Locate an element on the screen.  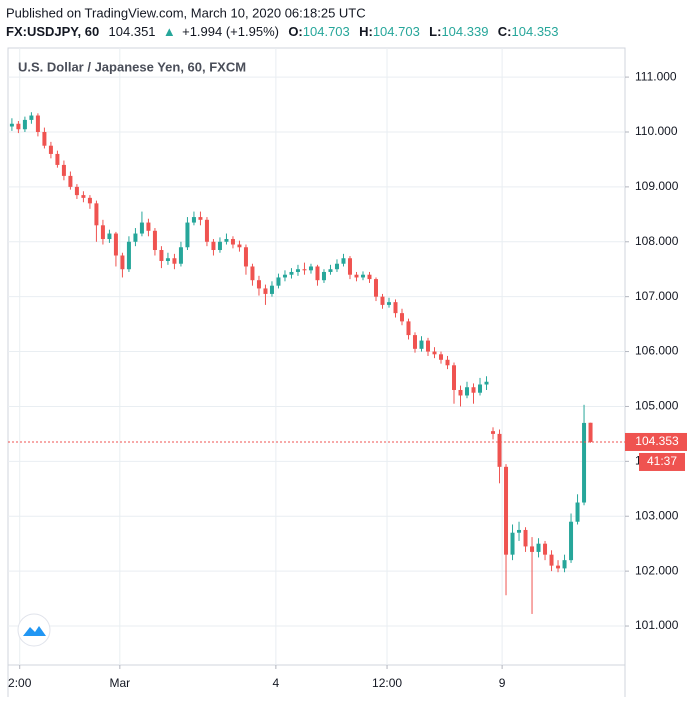
y-tick-label: 103.000 is located at coordinates (657, 515).